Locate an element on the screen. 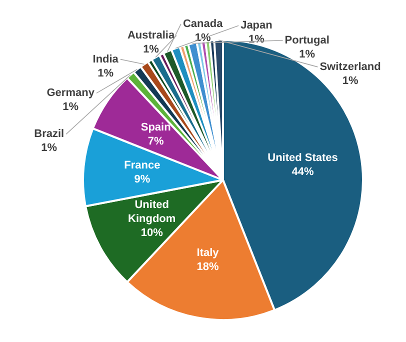  data-label: 10% is located at coordinates (152, 233).